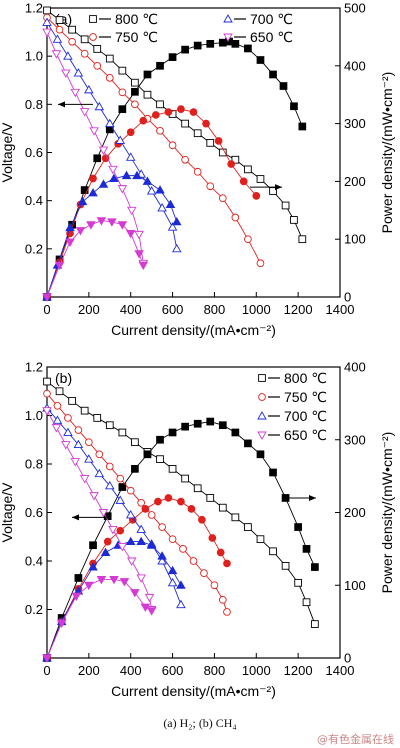 The height and width of the screenshot is (748, 400). What do you see at coordinates (200, 723) in the screenshot?
I see `figure-caption: (a) H₂; (b) CH₄` at bounding box center [200, 723].